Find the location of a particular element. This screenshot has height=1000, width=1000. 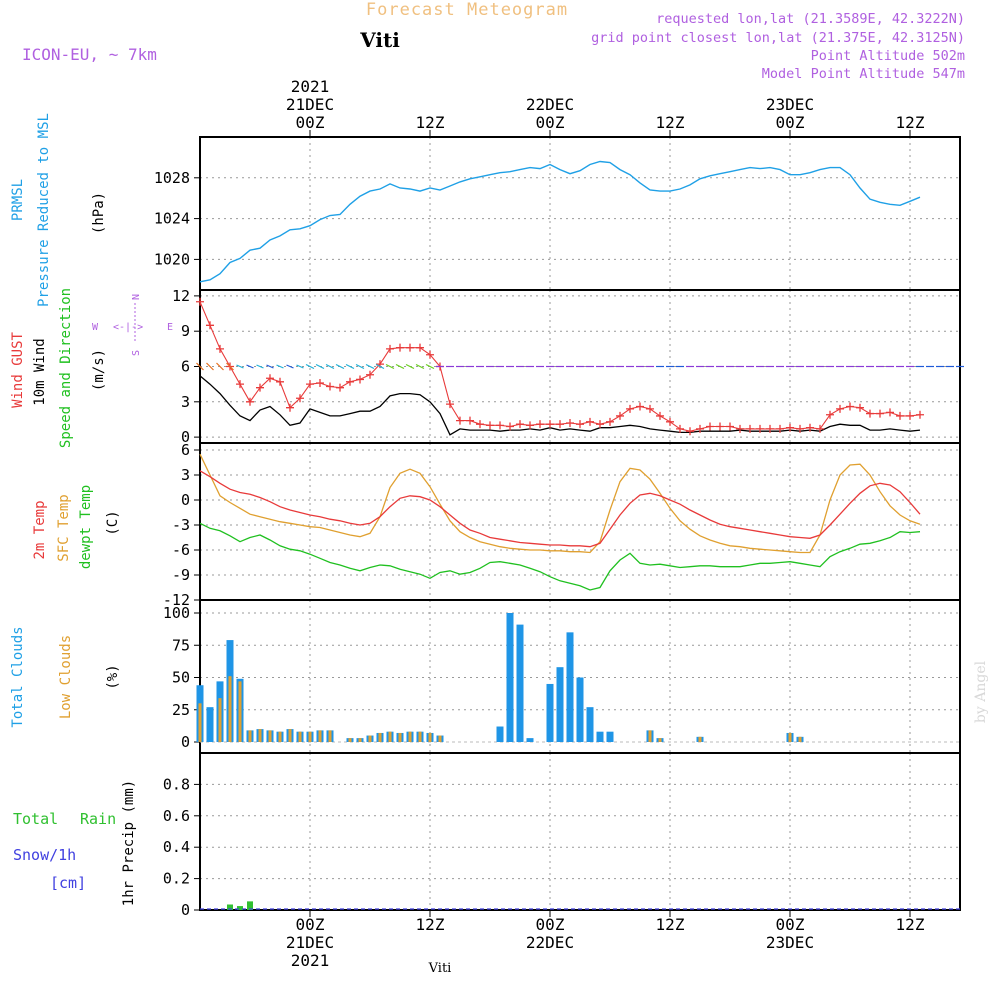

bottom-date-label: 22DEC is located at coordinates (550, 942).